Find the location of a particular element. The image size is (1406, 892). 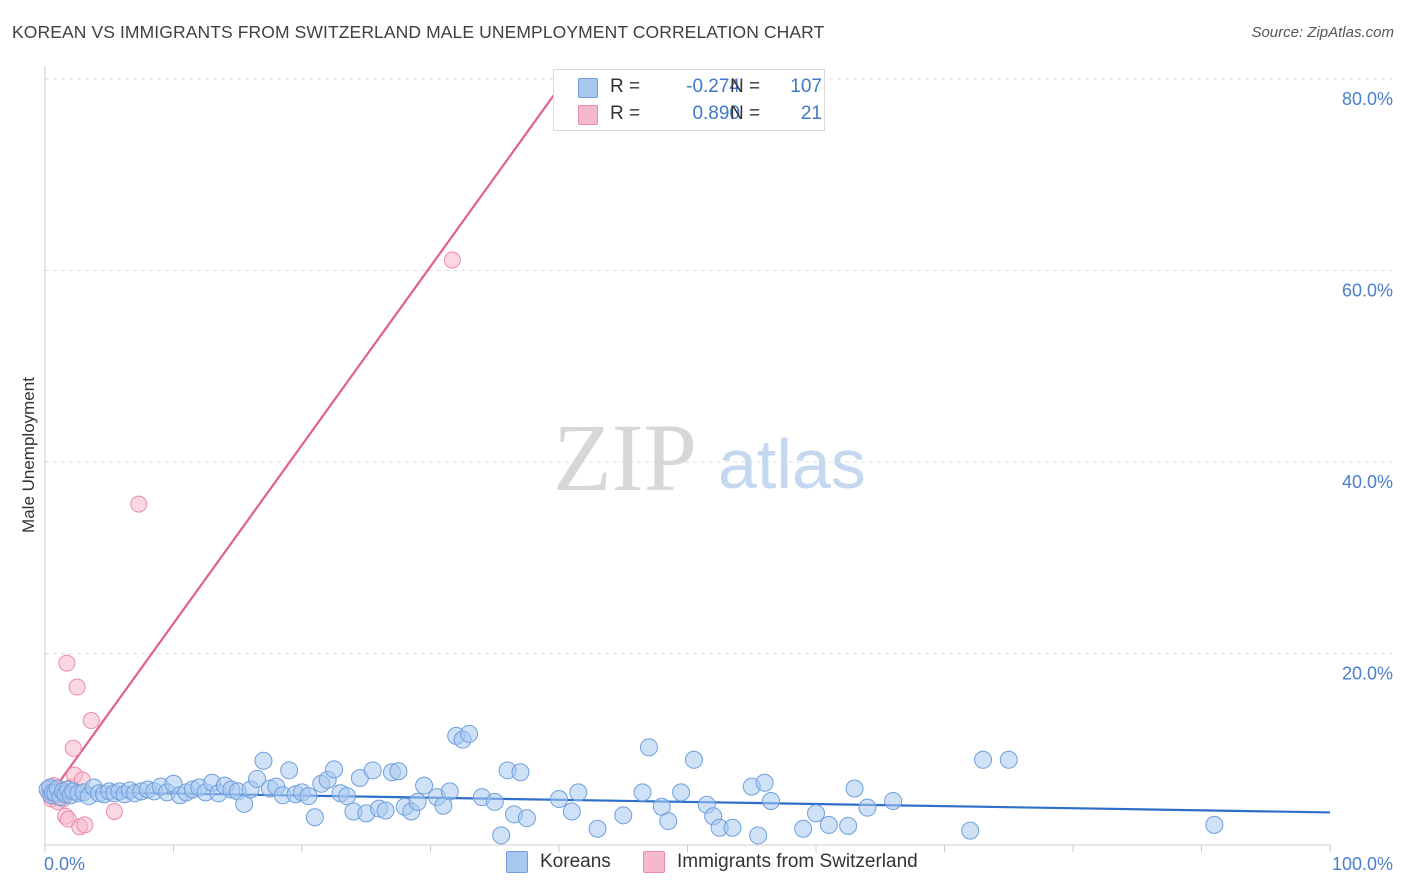

legend-item-koreans: Koreans is located at coordinates (558, 862).